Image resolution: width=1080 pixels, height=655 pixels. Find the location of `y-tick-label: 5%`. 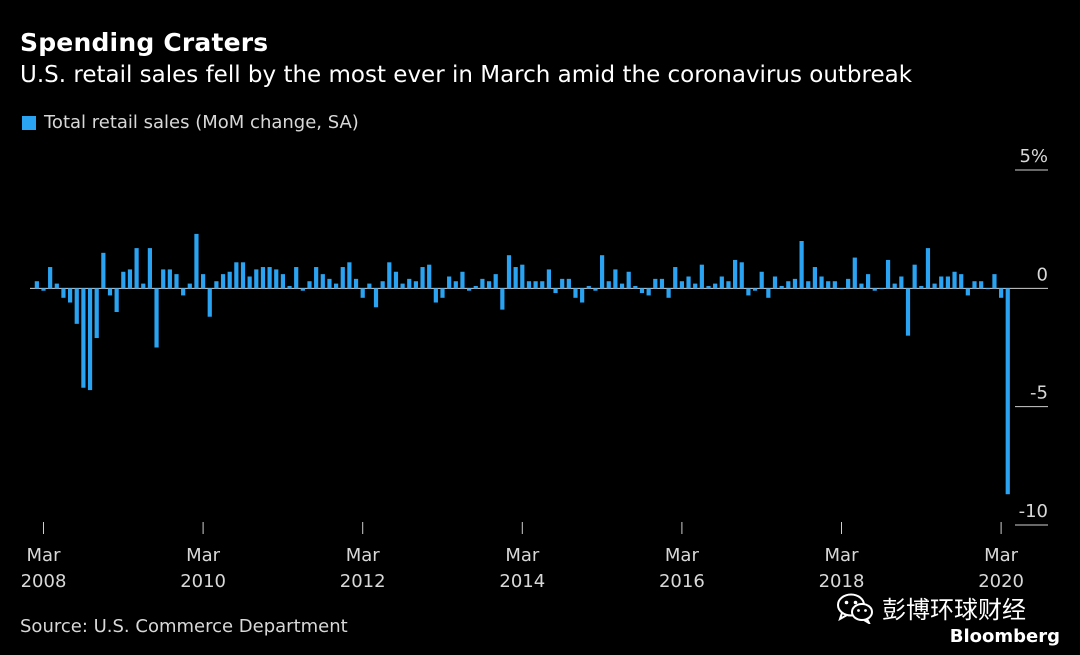

y-tick-label: 5% is located at coordinates (1033, 156).